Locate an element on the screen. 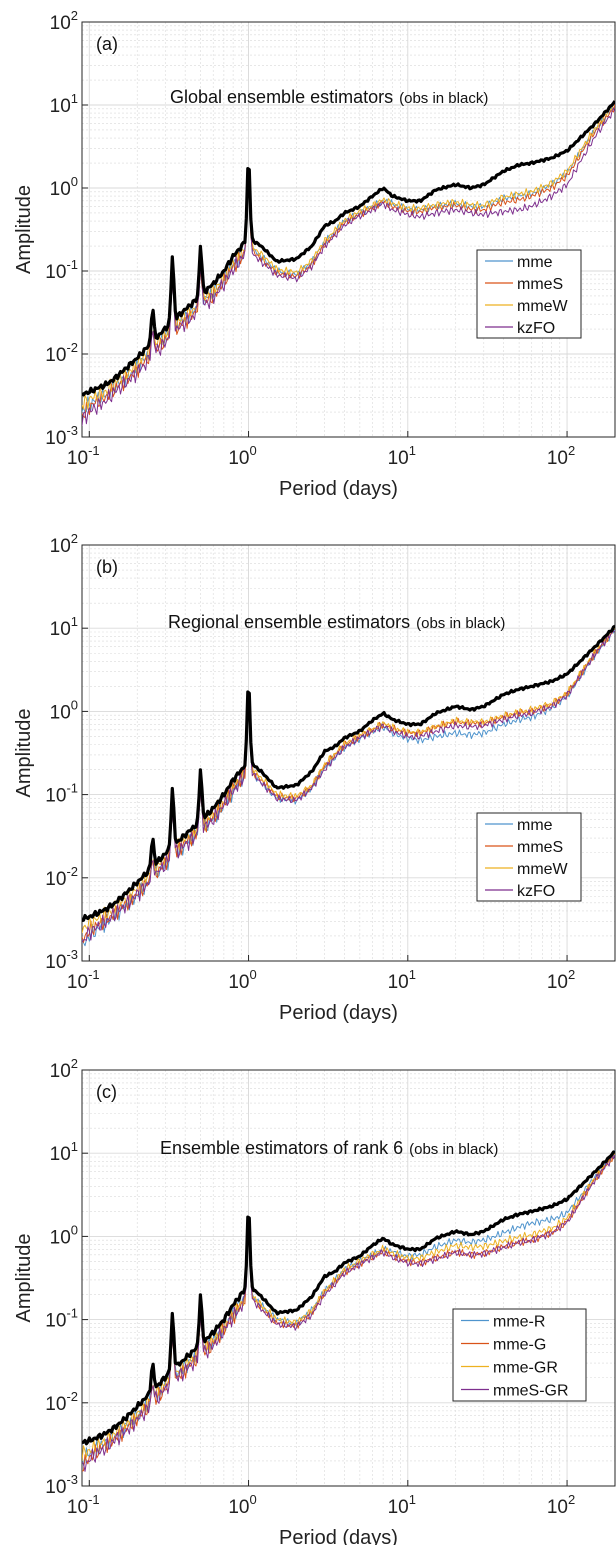 This screenshot has width=616, height=1545. panel-tag: (c) is located at coordinates (106, 1092).